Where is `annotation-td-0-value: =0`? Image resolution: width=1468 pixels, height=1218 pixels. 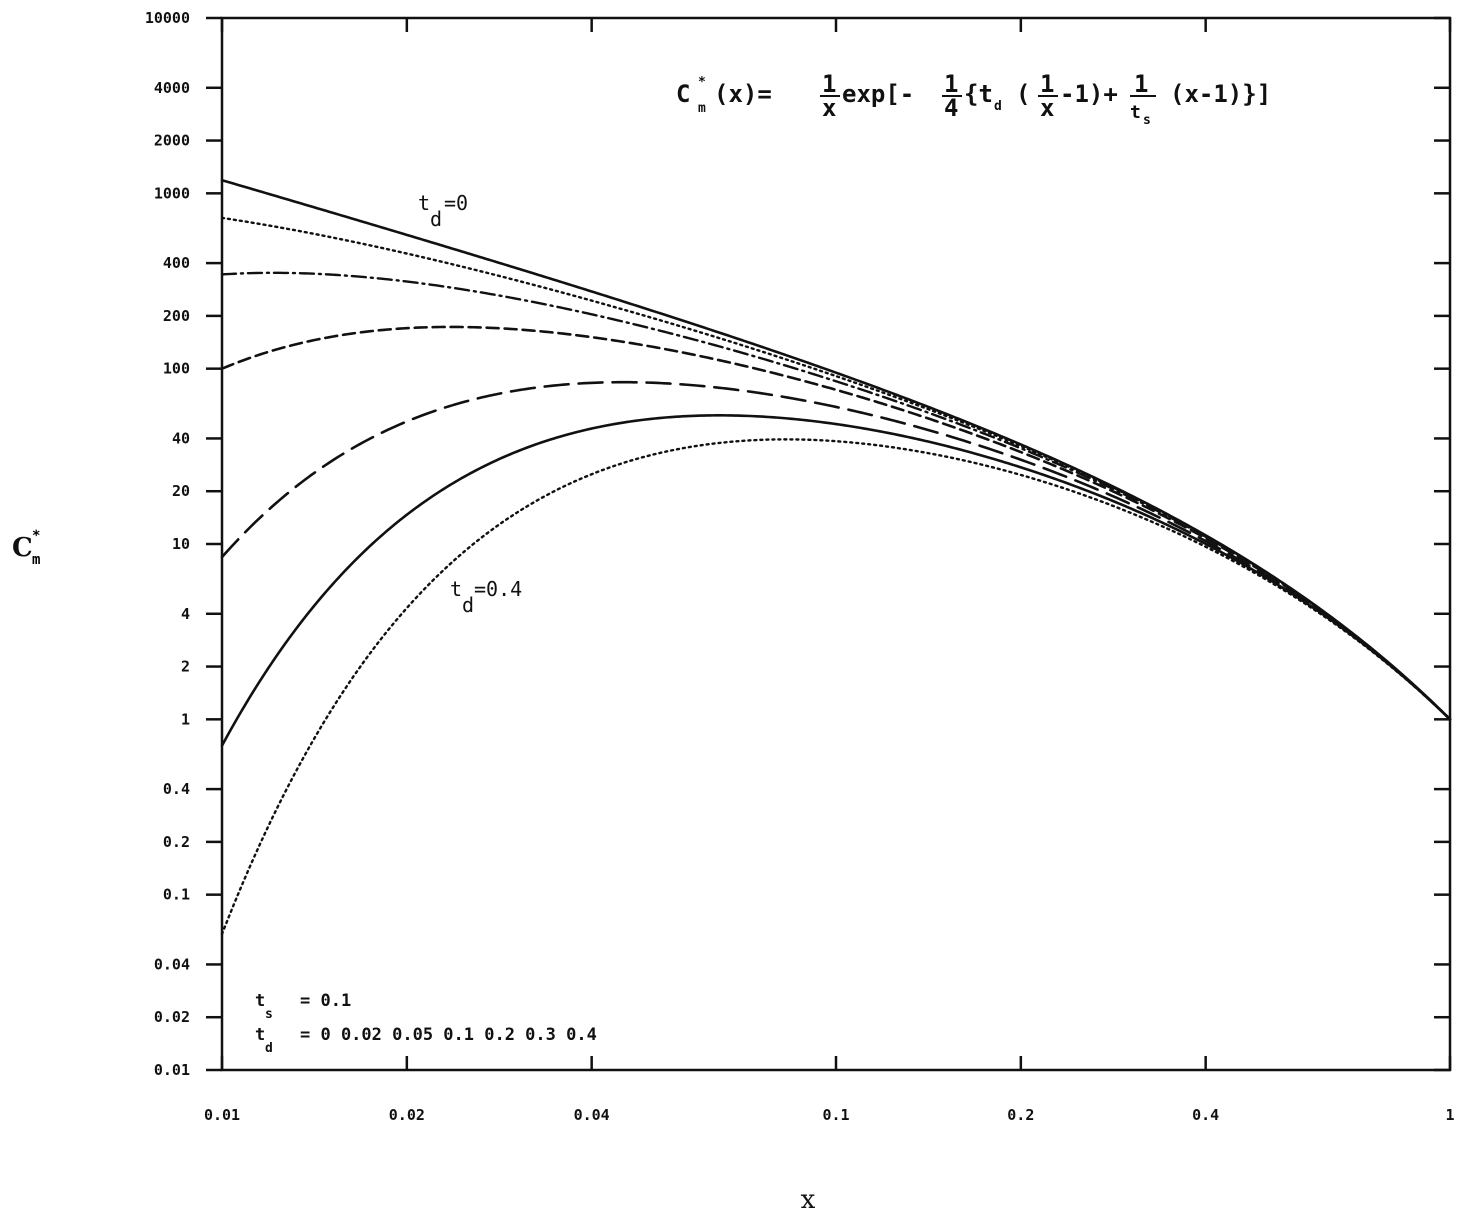 annotation-td-0-value: =0 is located at coordinates (456, 203).